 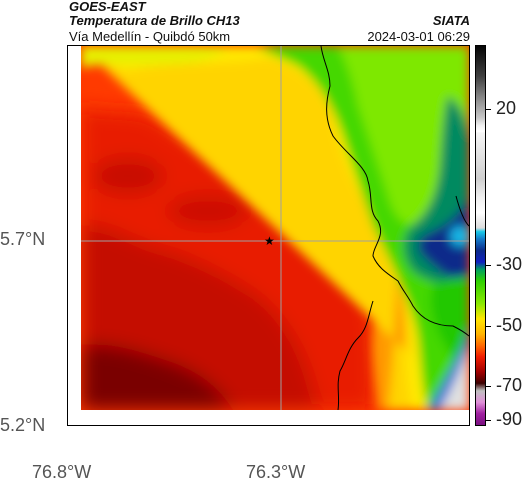 I want to click on cyan-patch, so click(x=459, y=236).